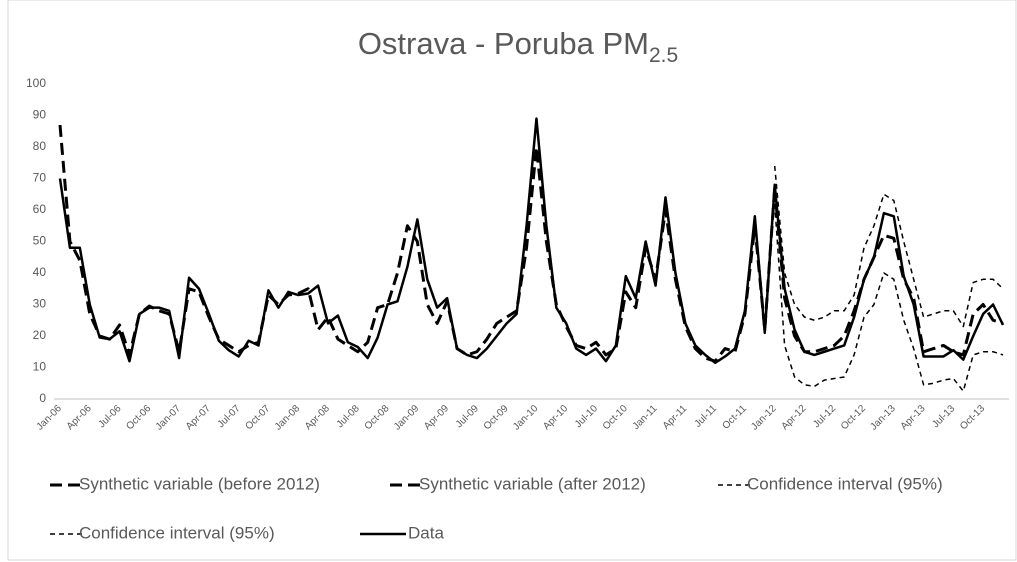 This screenshot has width=1017, height=562. I want to click on y-tick-label: 40, so click(40, 272).